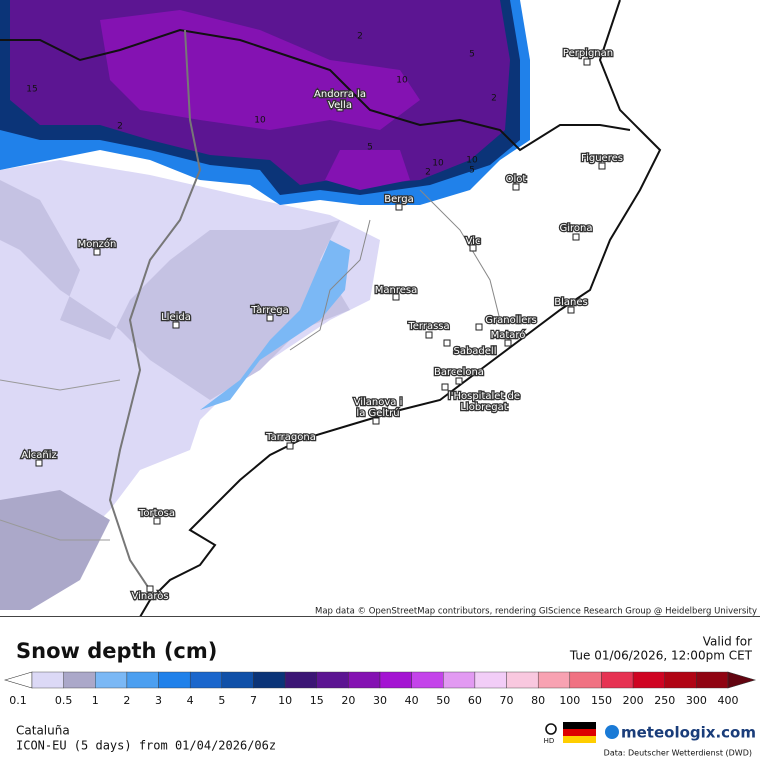 Image resolution: width=760 pixels, height=760 pixels. What do you see at coordinates (661, 656) in the screenshot?
I see `valid-time: Tue 01/06/2026, 12:00pm CET` at bounding box center [661, 656].